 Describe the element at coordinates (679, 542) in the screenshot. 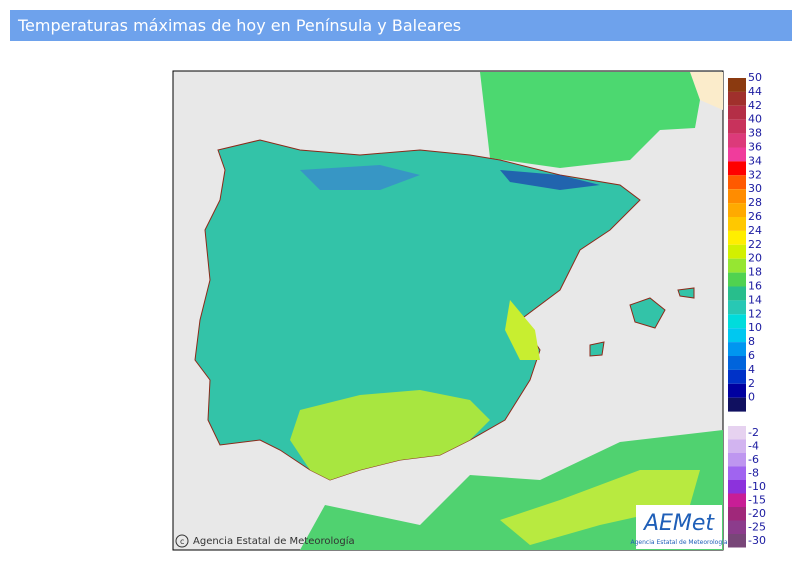

I see `logo-subtitle: Agencia Estatal de Meteorología` at that location.